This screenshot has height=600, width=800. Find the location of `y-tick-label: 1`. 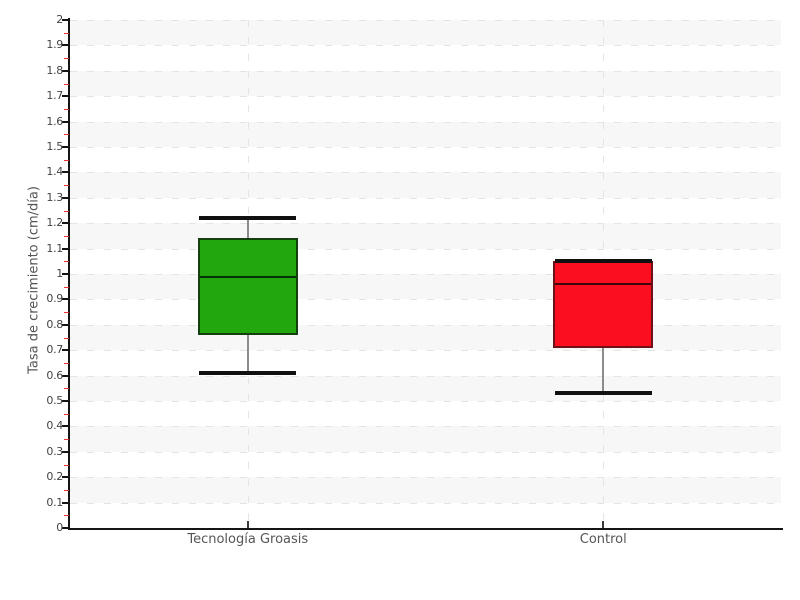

y-tick-label: 1 is located at coordinates (59, 273).